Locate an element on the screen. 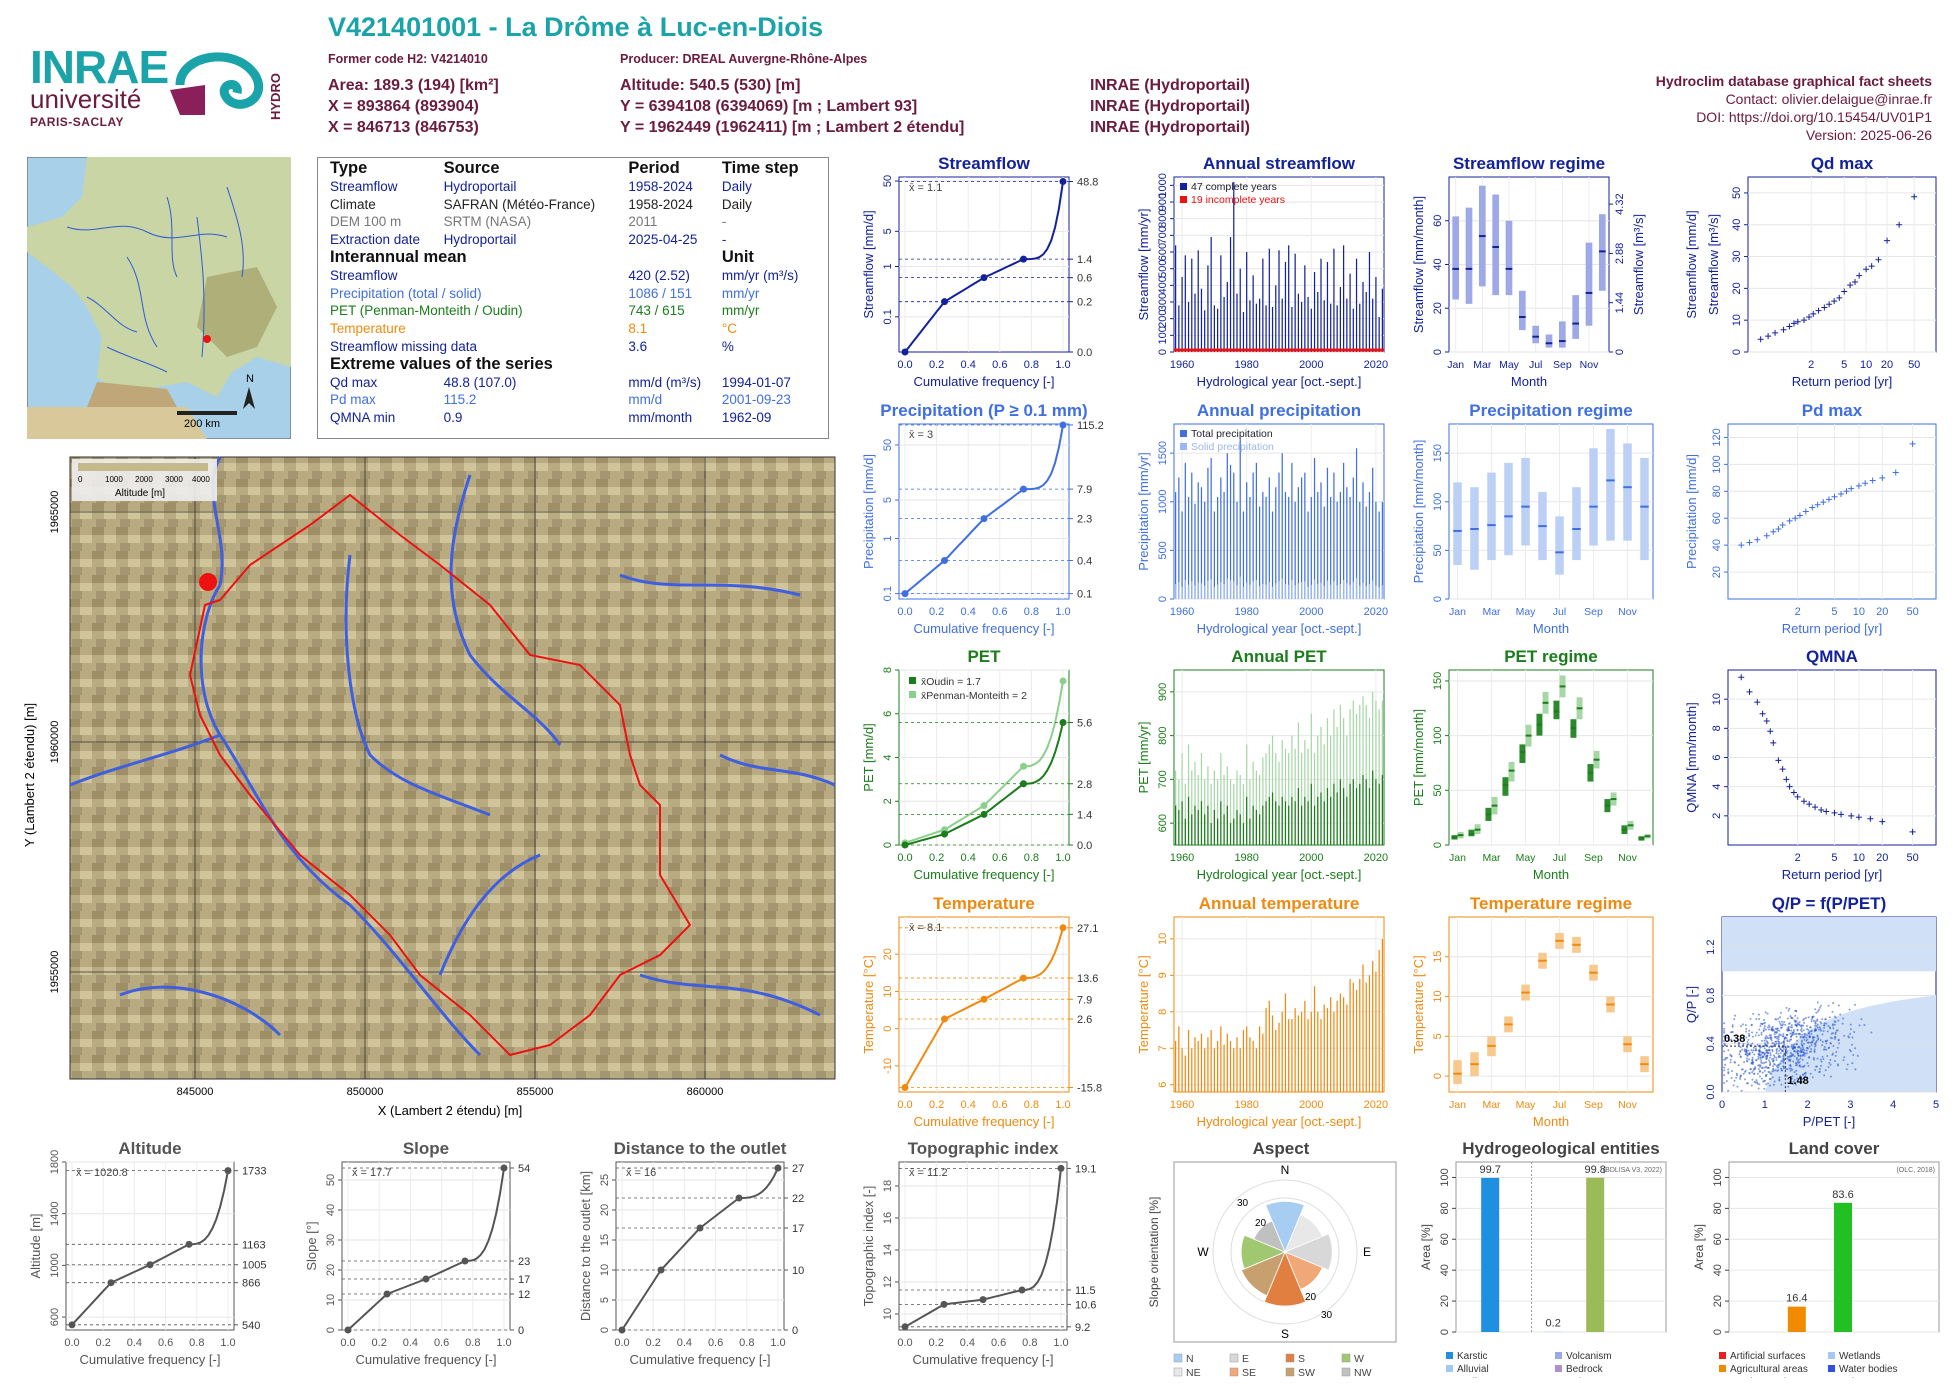 The width and height of the screenshot is (1960, 1386). x-tick-label: 1960 is located at coordinates (1182, 858).